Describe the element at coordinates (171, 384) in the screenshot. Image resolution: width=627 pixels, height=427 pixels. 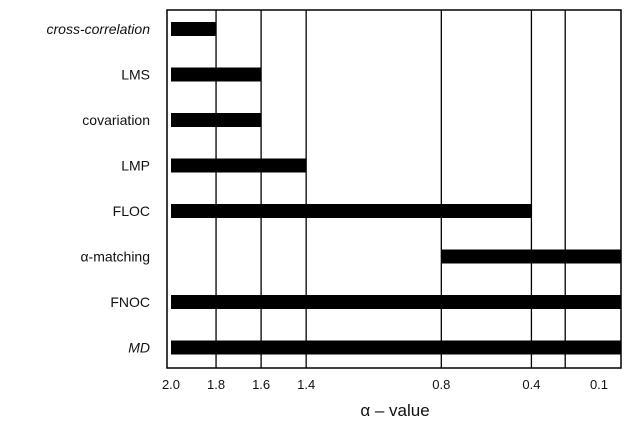
I see `x-tick-label: 2.0` at that location.